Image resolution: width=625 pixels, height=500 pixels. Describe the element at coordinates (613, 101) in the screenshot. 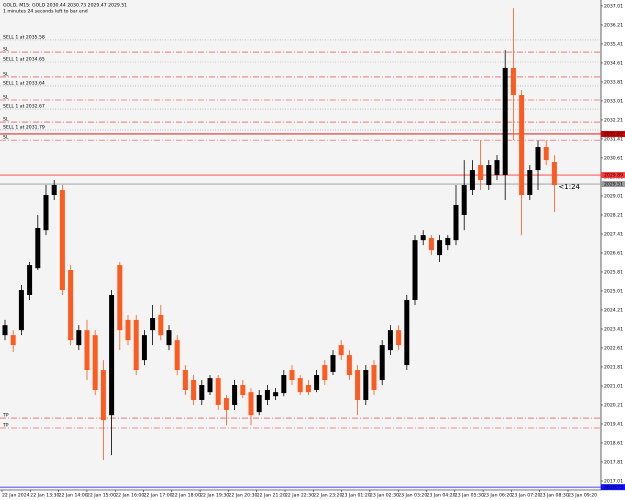

I see `y-tick-label: 2033.01` at that location.